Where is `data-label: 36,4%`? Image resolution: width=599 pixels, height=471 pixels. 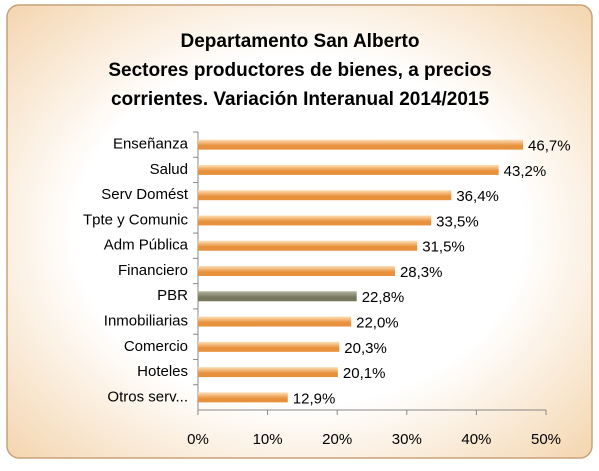
data-label: 36,4% is located at coordinates (477, 196).